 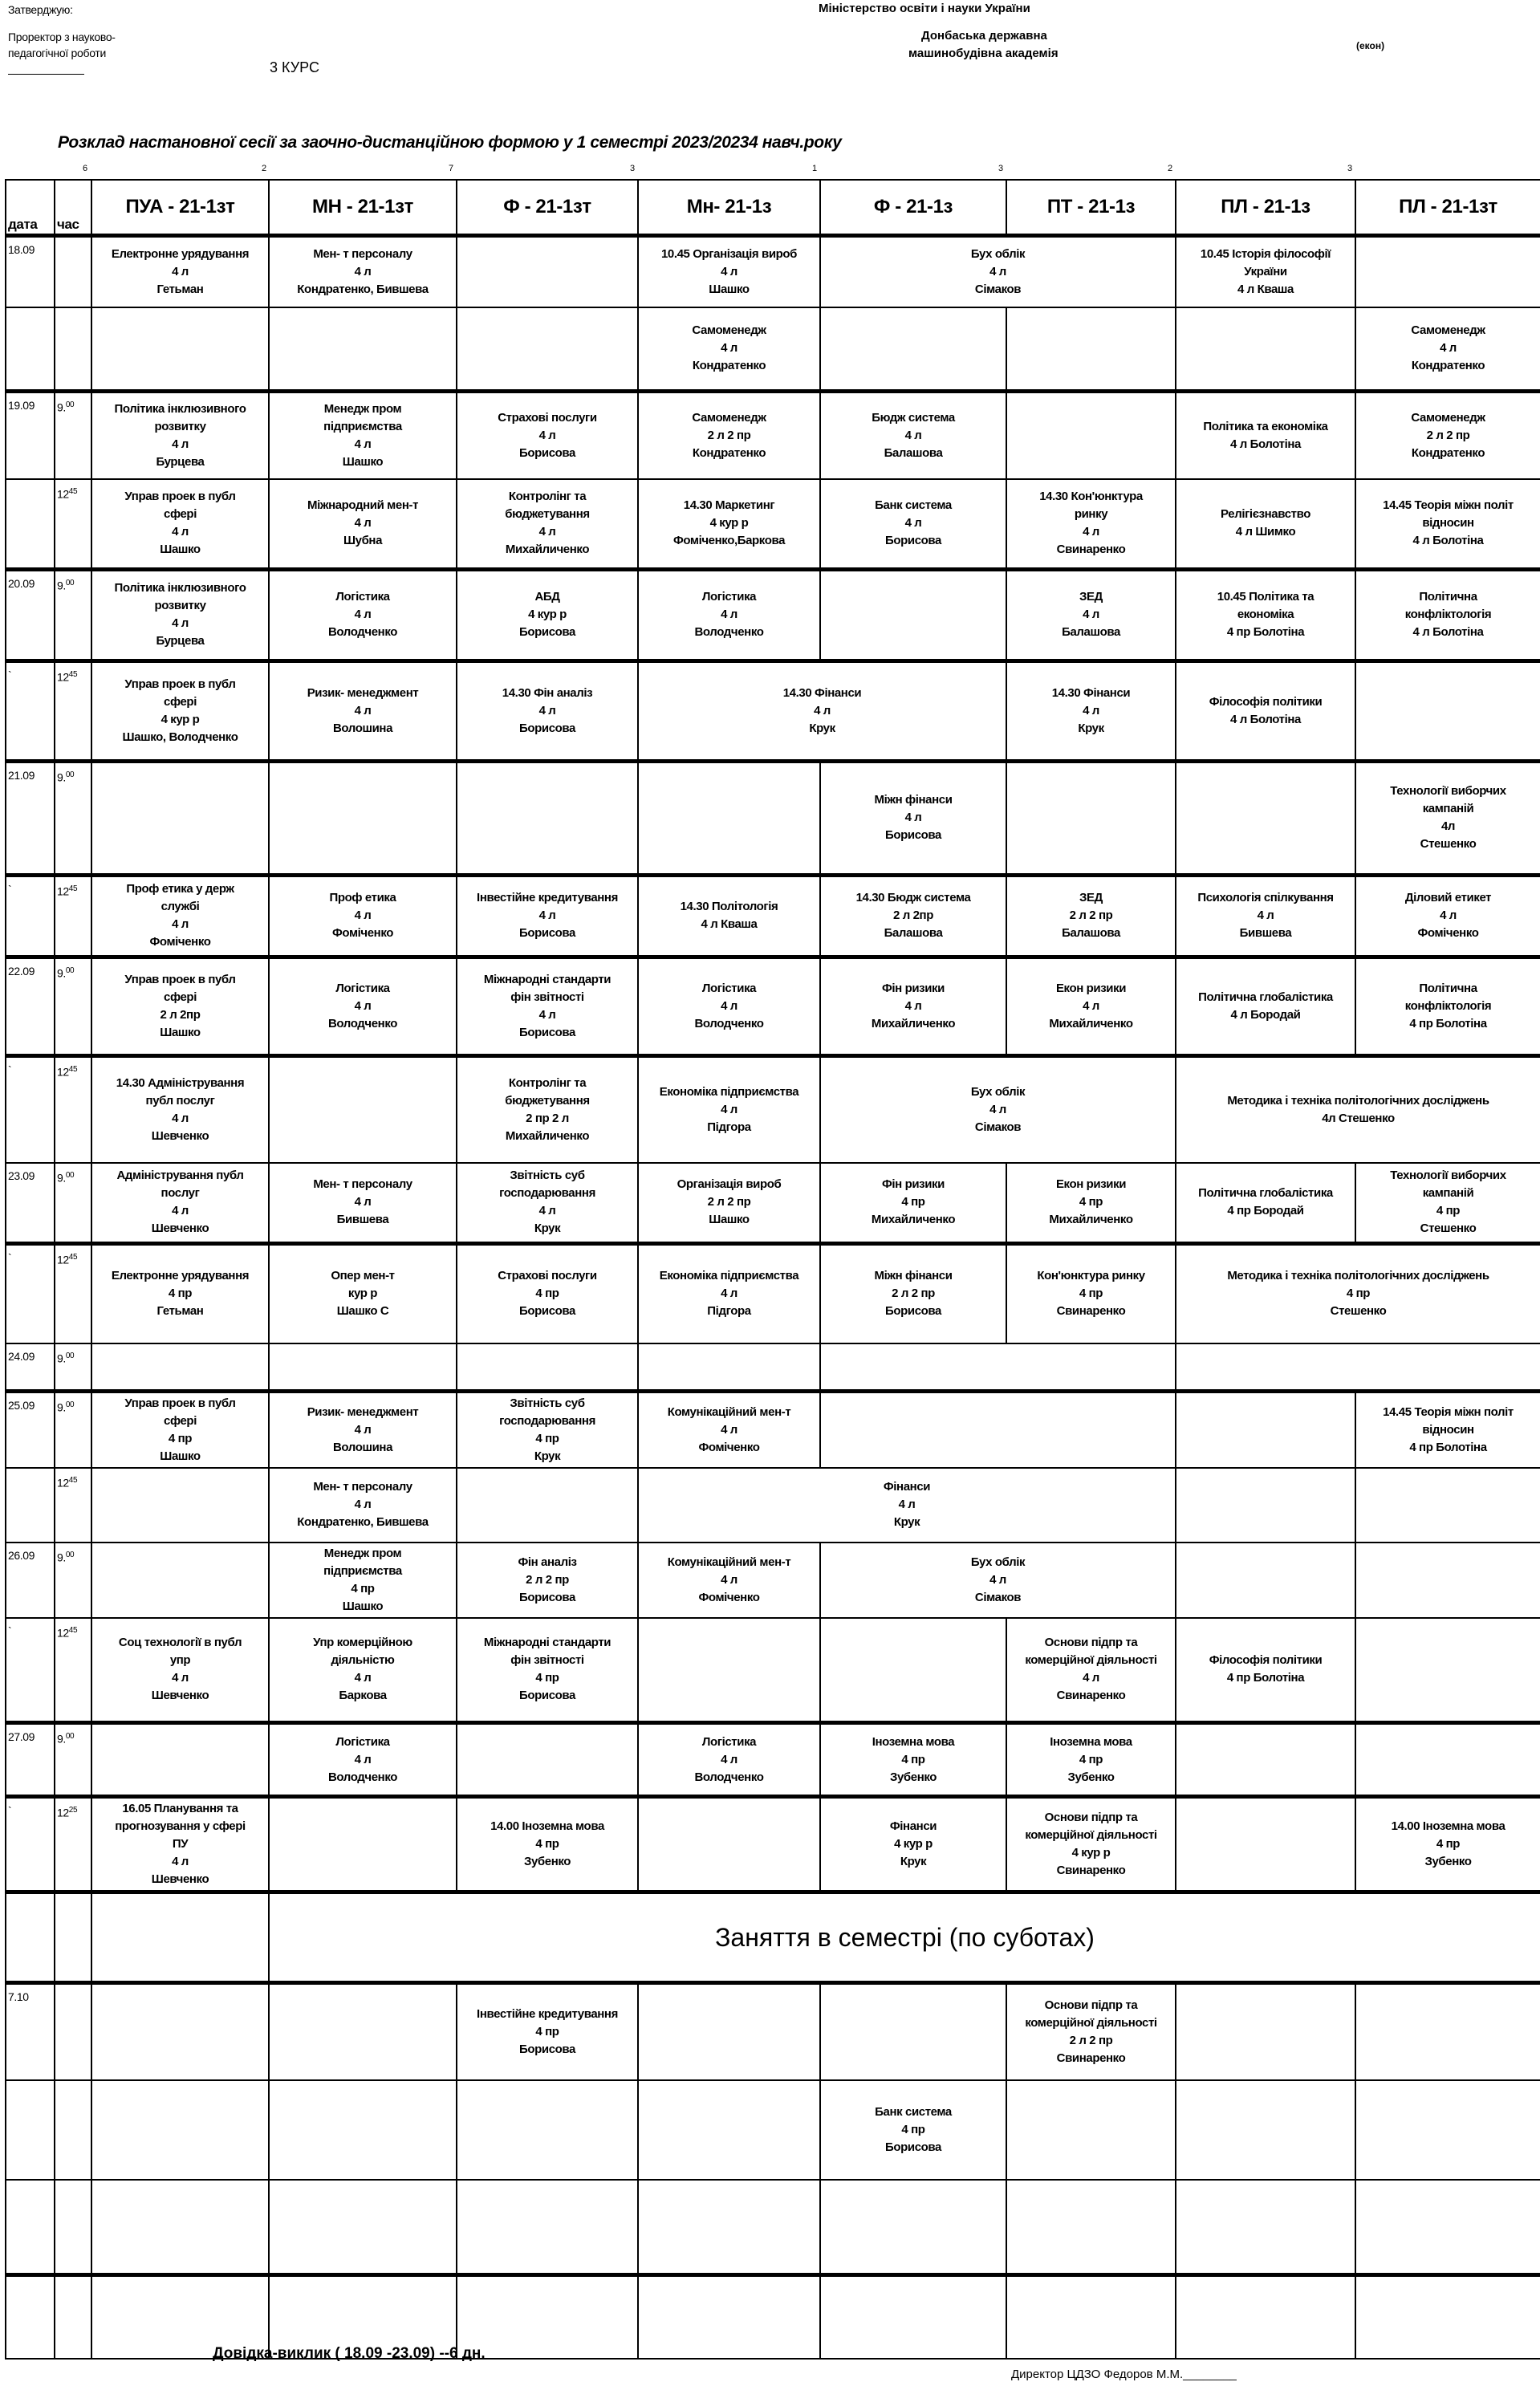 What do you see at coordinates (548, 1428) in the screenshot?
I see `lesson-cell: Звітність суб господарювання 4 пр Крук` at bounding box center [548, 1428].